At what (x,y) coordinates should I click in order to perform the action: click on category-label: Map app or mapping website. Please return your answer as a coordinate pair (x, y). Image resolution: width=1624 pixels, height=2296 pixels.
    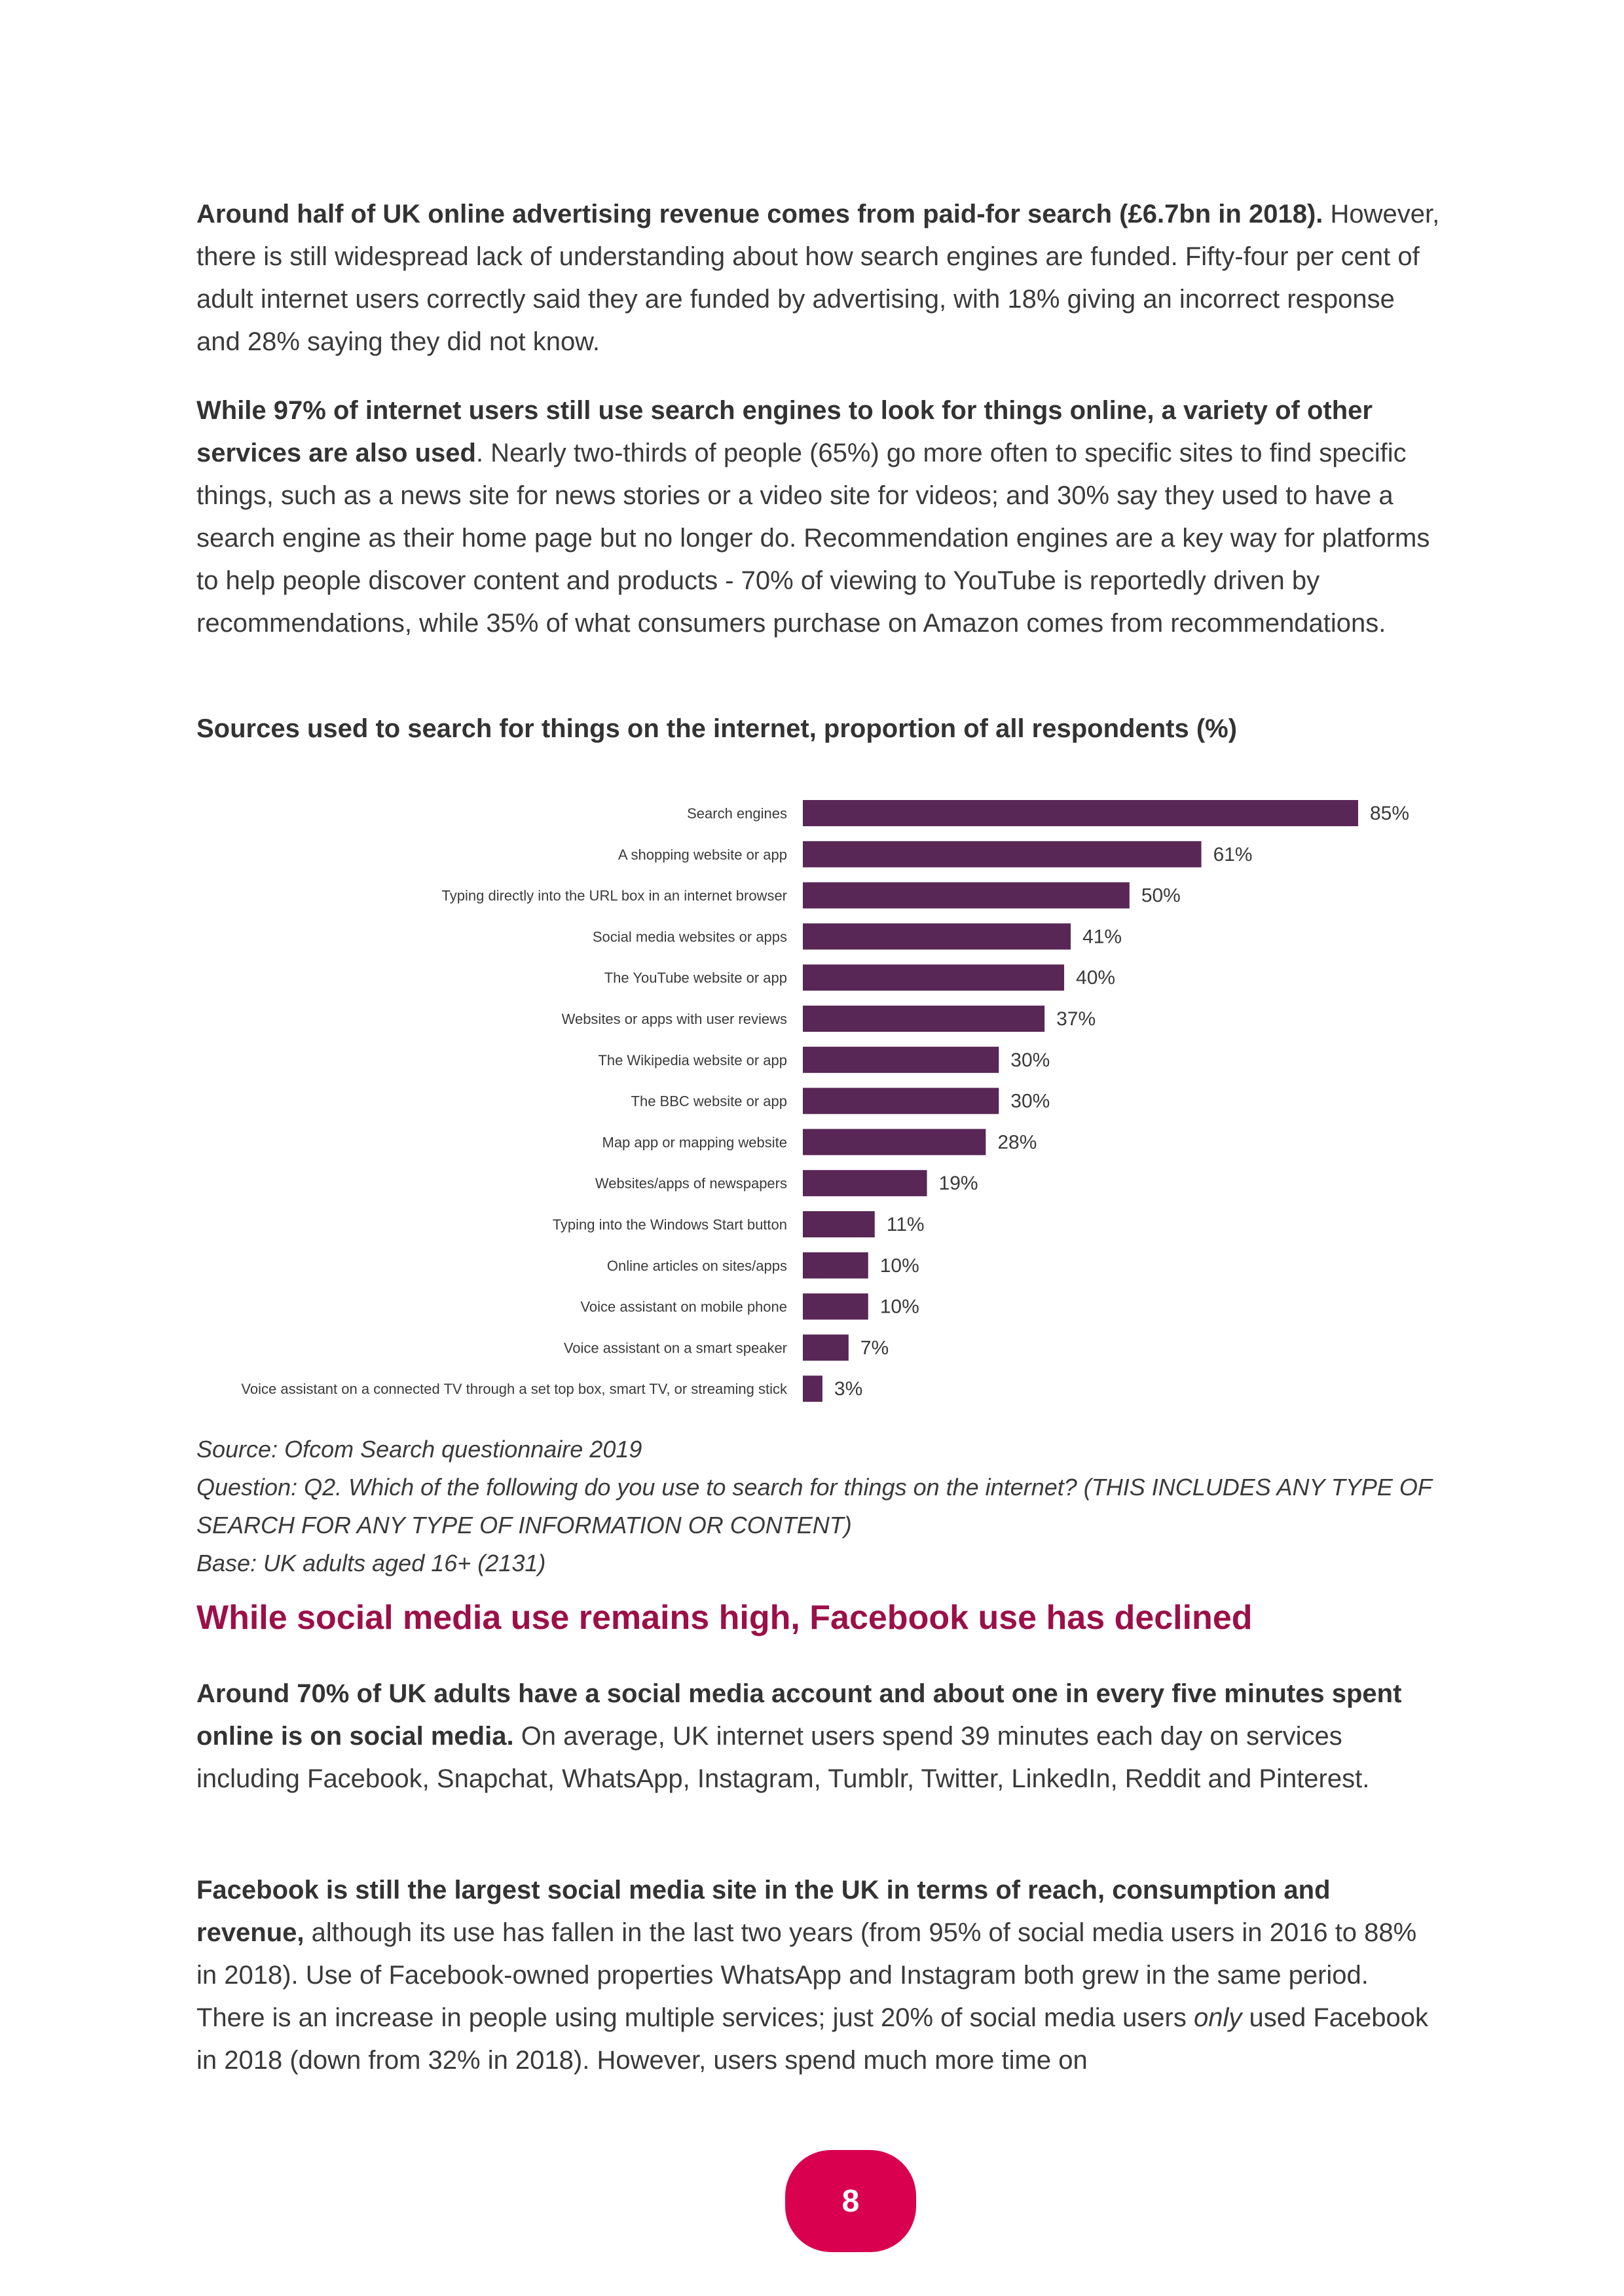
    Looking at the image, I should click on (695, 1142).